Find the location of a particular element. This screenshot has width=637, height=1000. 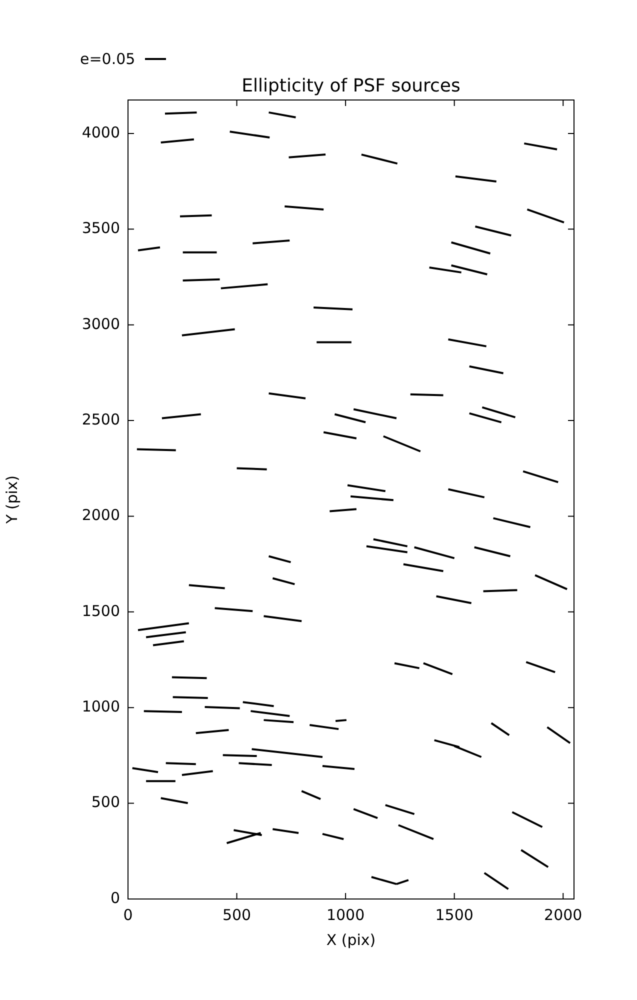

y-tick-label: 3500 is located at coordinates (101, 228).